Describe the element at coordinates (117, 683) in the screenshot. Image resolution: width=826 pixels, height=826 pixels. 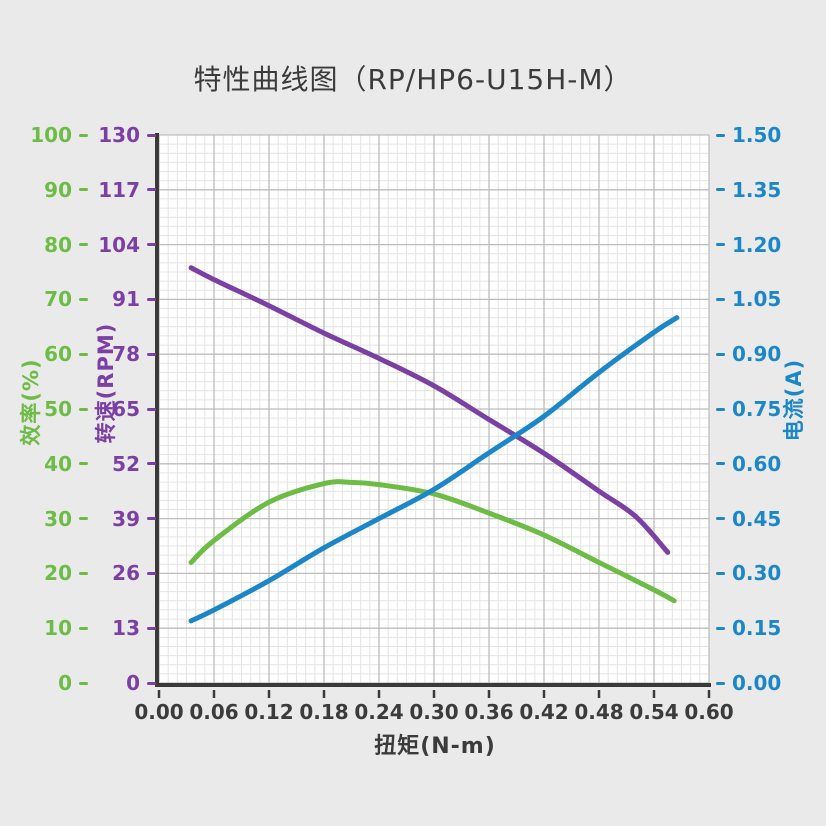
I see `rpm-tick: 0` at that location.